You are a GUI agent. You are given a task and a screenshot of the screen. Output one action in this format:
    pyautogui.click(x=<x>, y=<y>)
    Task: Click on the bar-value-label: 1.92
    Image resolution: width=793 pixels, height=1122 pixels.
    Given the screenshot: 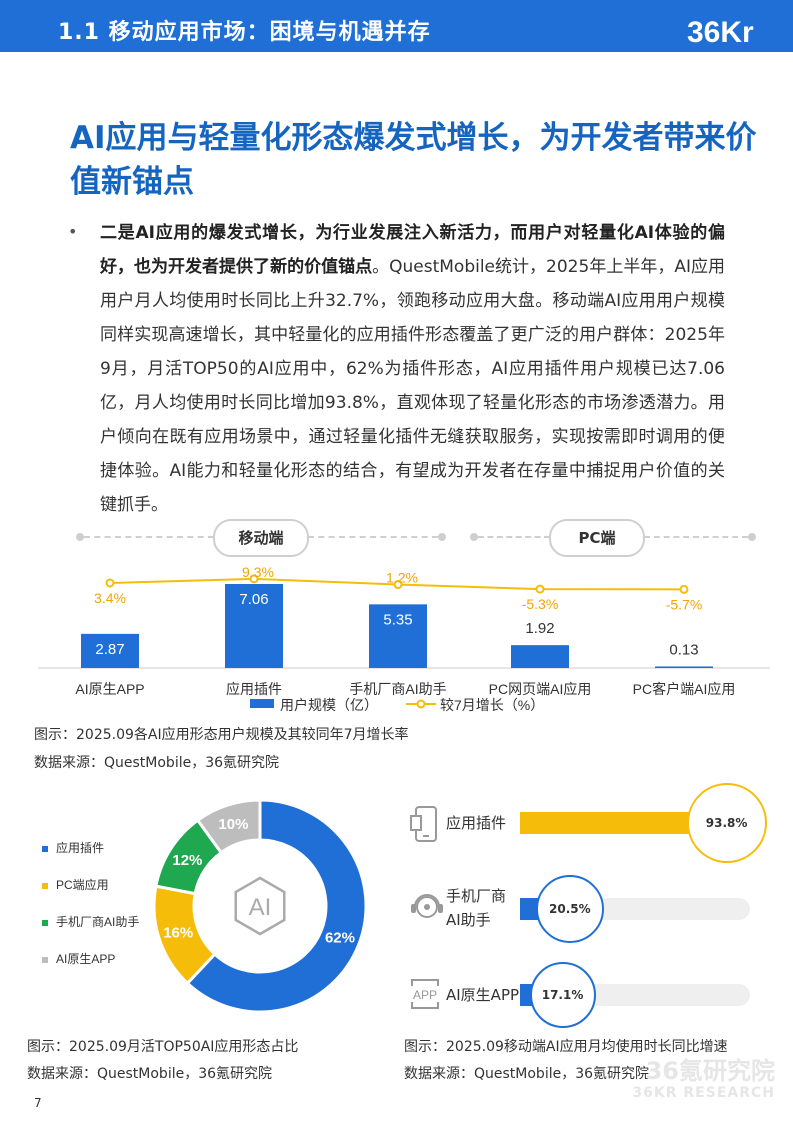 What is the action you would take?
    pyautogui.click(x=539, y=628)
    